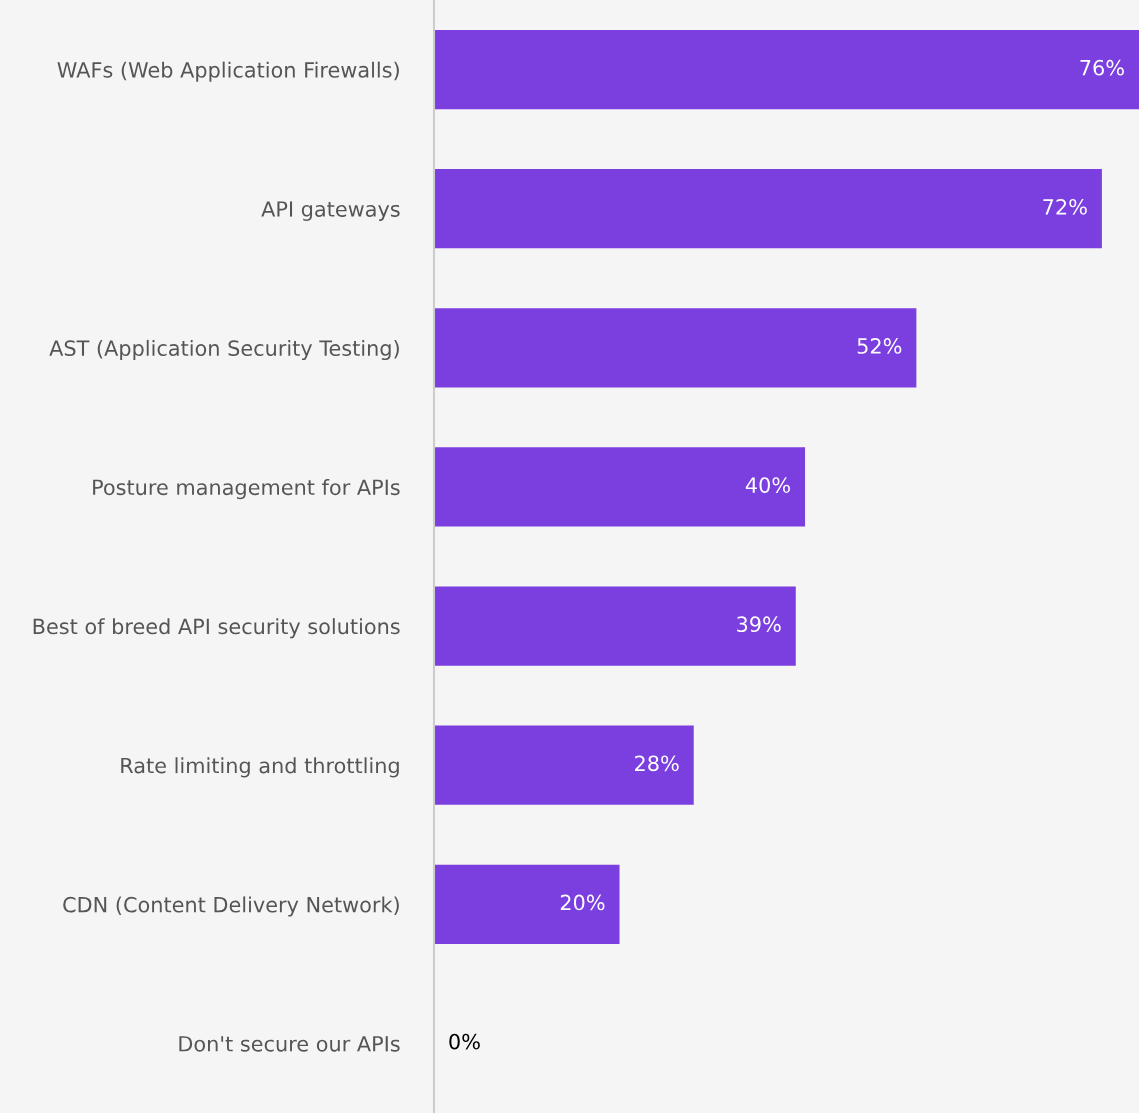 The width and height of the screenshot is (1139, 1113). Describe the element at coordinates (330, 211) in the screenshot. I see `y-tick-label: API gateways` at that location.